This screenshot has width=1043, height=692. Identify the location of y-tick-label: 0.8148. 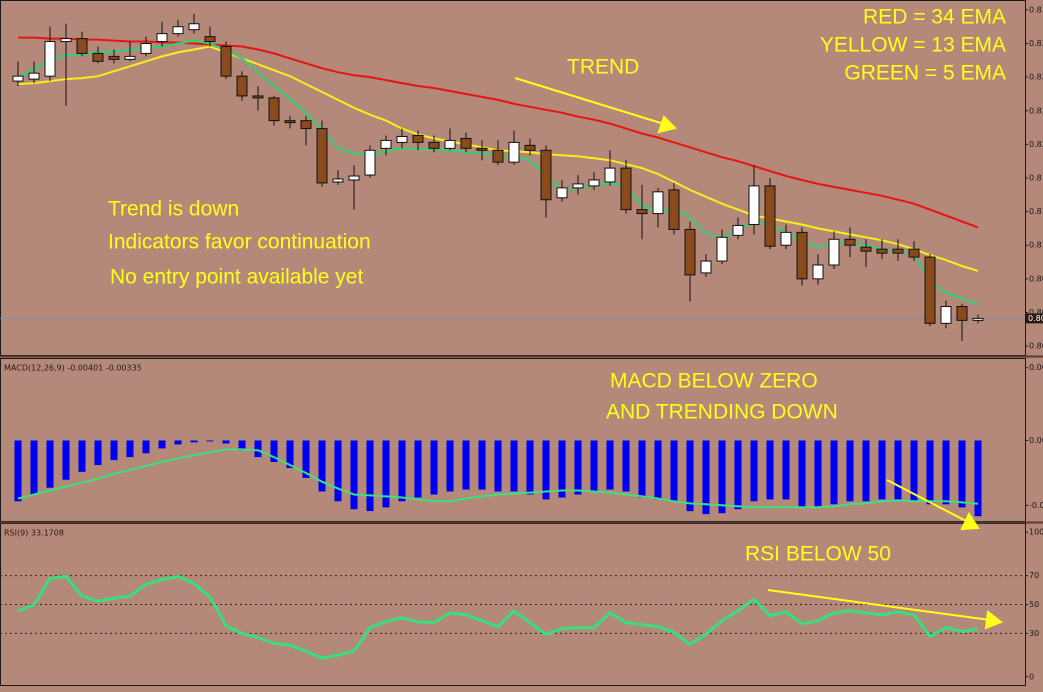
(1036, 211).